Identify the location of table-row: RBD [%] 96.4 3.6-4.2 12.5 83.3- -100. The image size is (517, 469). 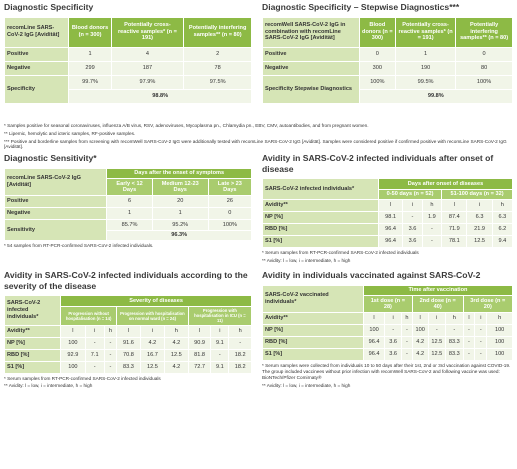
(387, 343).